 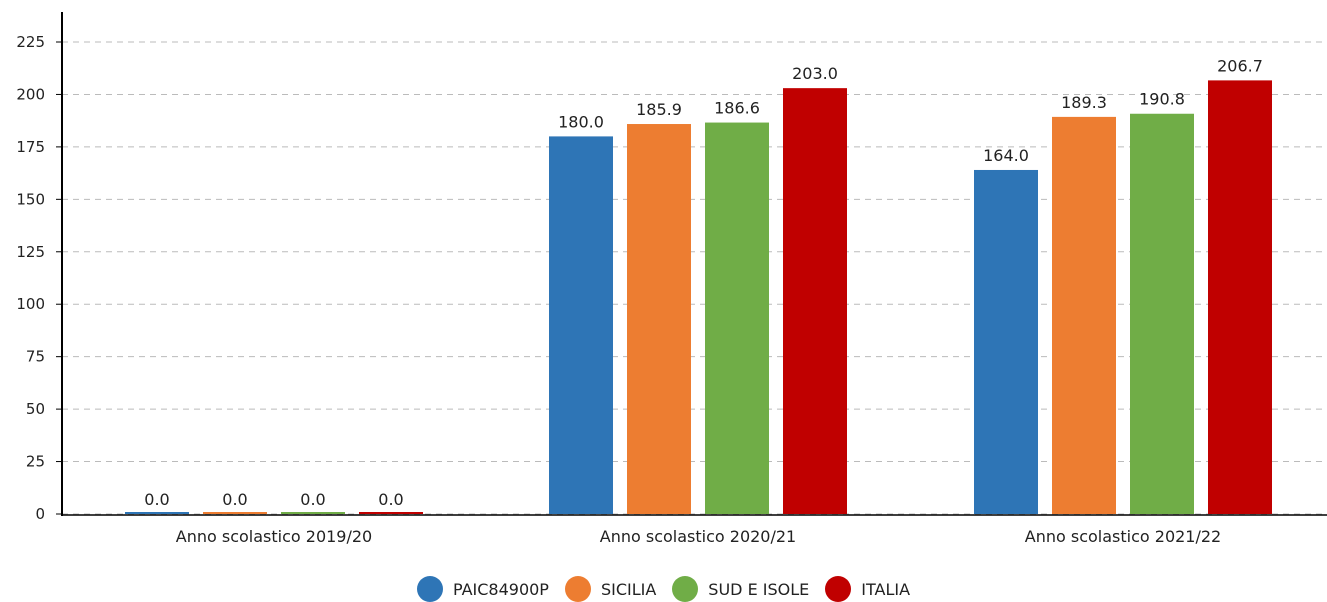 What do you see at coordinates (815, 73) in the screenshot?
I see `data-label: 203.0` at bounding box center [815, 73].